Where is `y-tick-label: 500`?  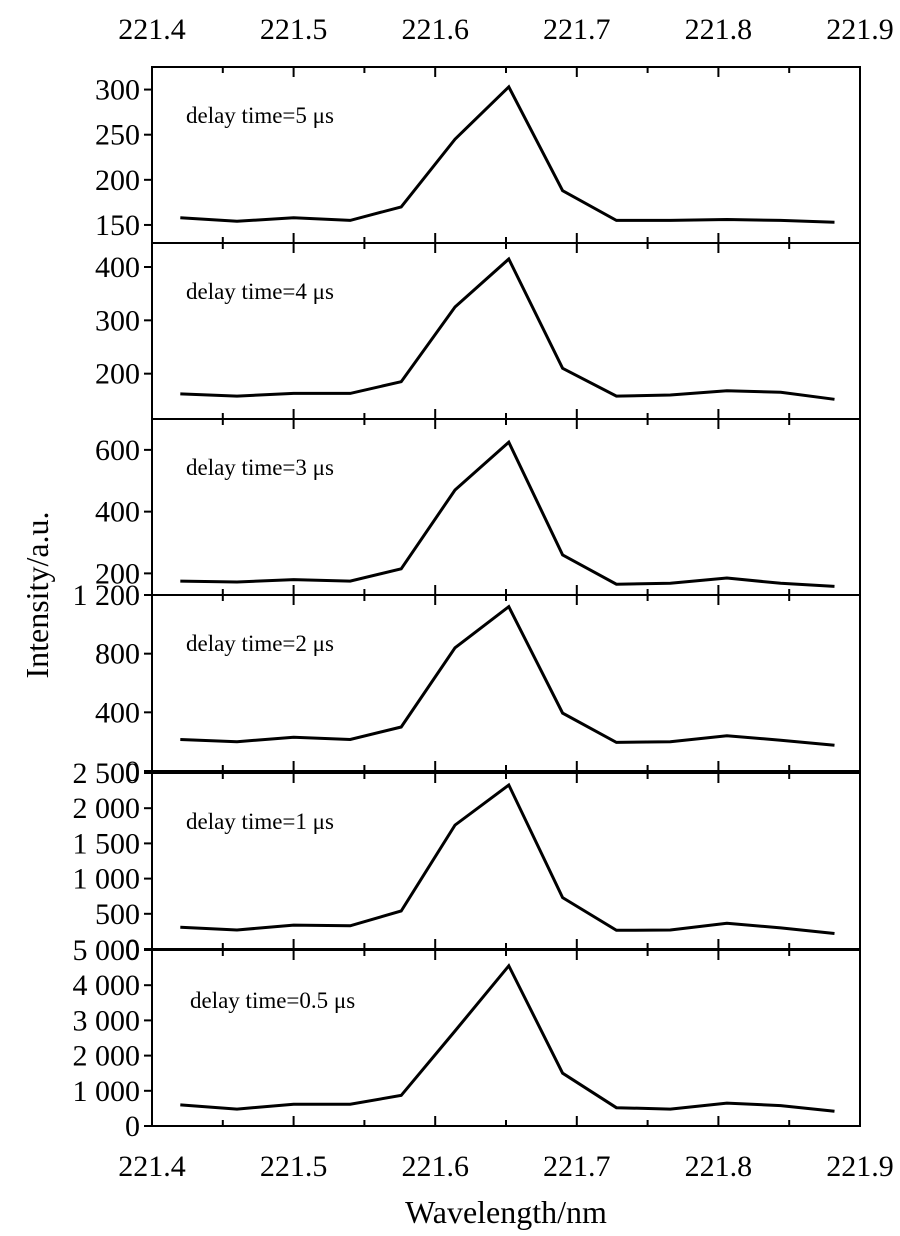 y-tick-label: 500 is located at coordinates (117, 914).